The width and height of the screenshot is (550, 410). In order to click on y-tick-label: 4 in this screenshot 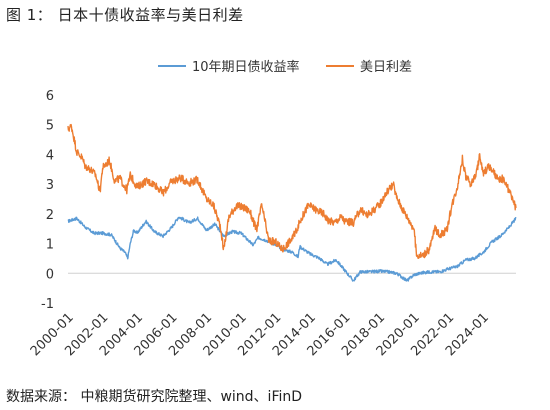, I will do `click(50, 155)`.